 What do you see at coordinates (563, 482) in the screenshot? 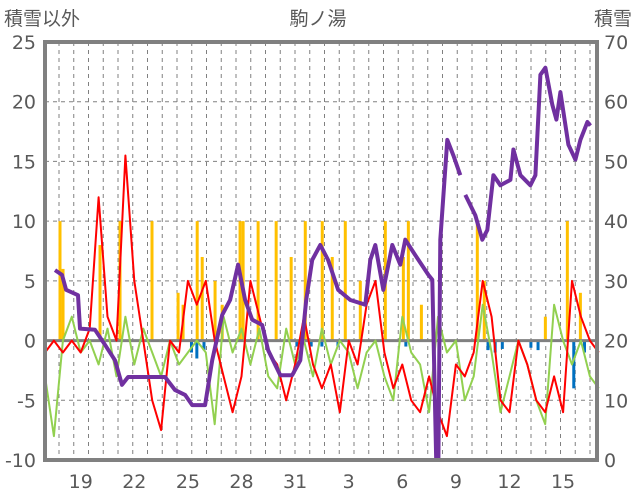
I see `x-tick-label: 15` at bounding box center [563, 482].